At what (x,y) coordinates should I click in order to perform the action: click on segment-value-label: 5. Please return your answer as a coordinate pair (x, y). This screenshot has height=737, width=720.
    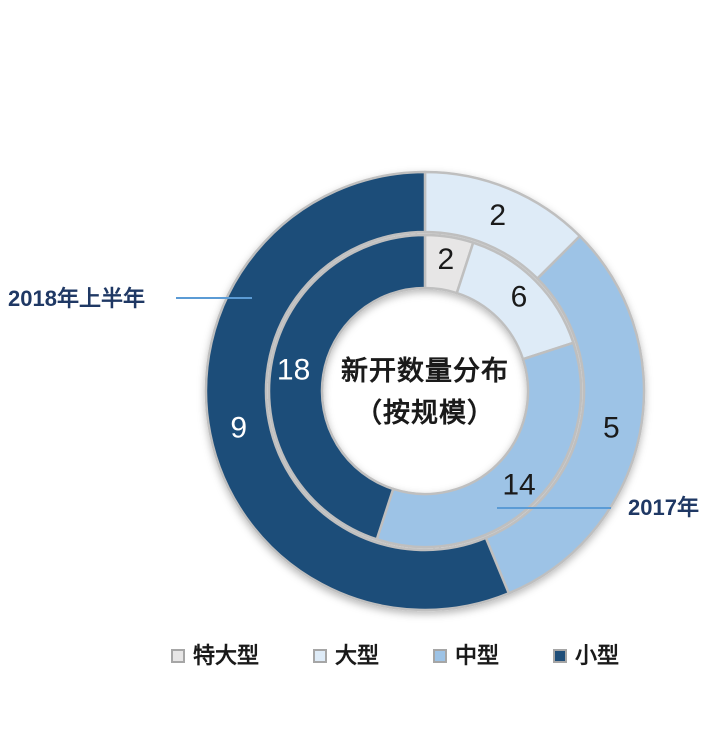
    Looking at the image, I should click on (611, 428).